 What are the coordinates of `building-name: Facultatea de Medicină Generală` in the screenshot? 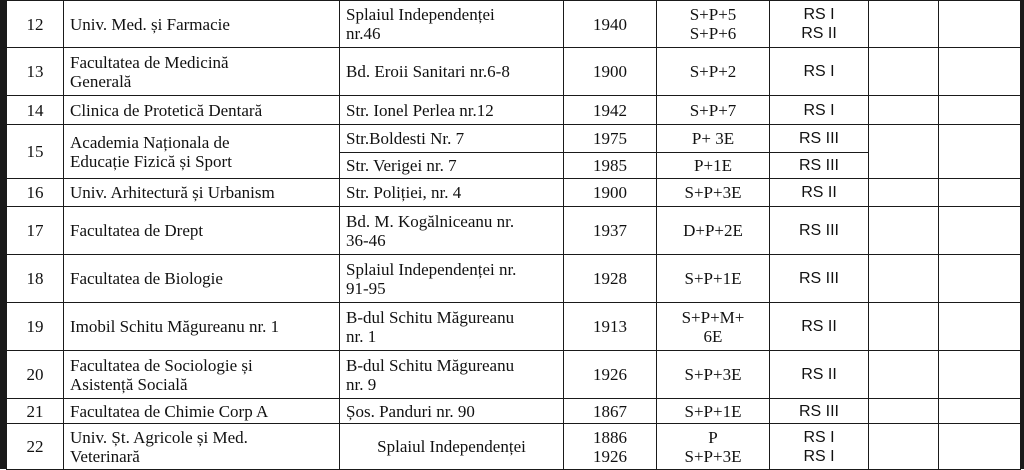 It's located at (201, 71).